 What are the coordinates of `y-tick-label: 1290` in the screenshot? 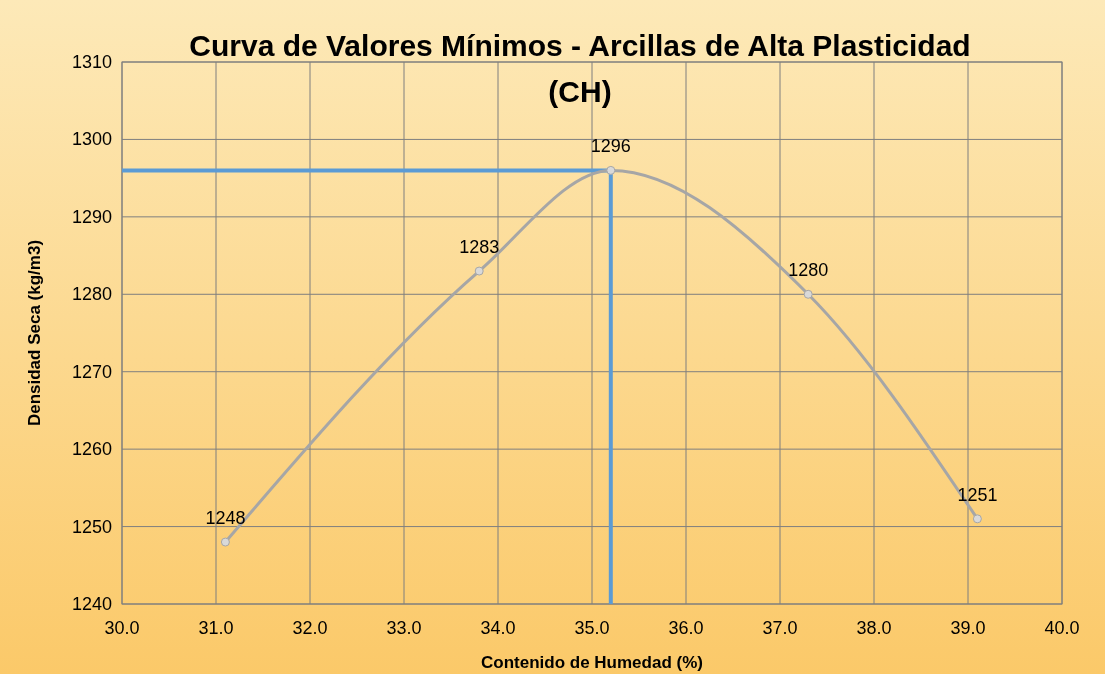 It's located at (91, 216).